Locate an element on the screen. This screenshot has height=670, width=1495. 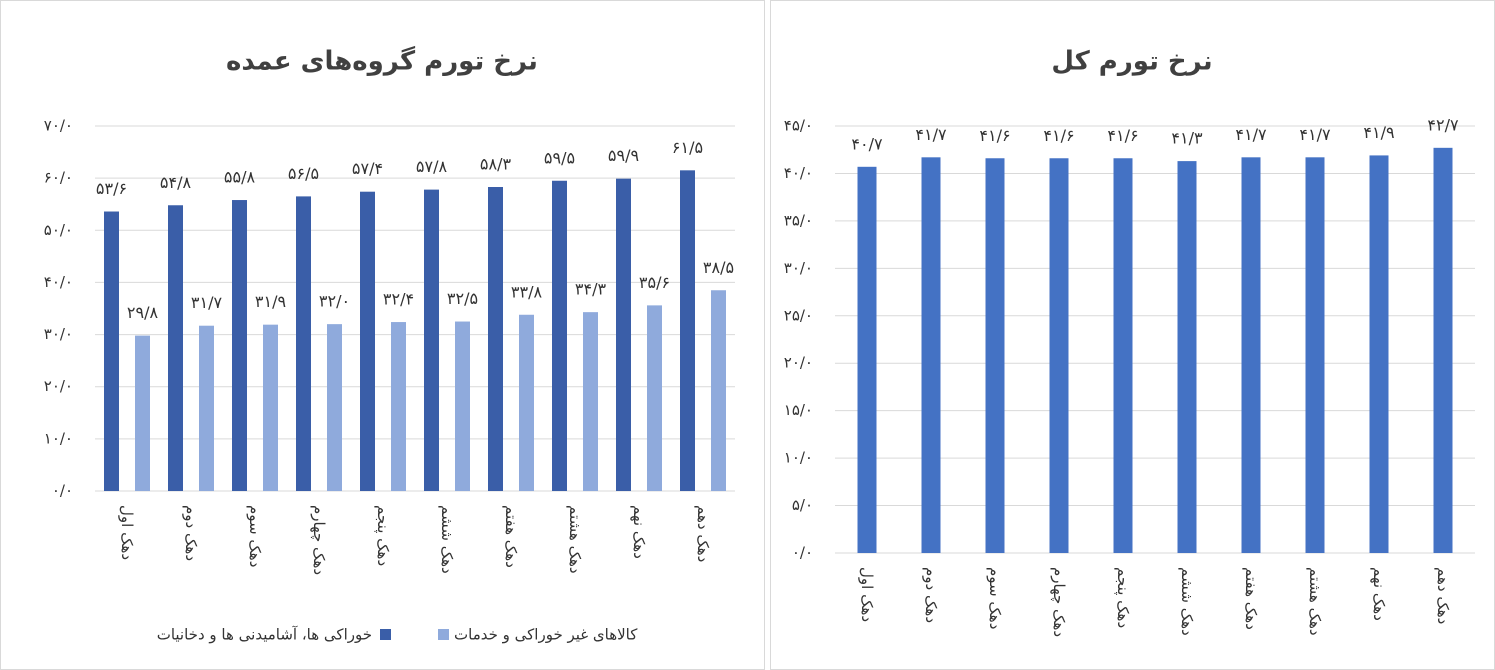
data-label: ۳۵/۶ is located at coordinates (654, 282).